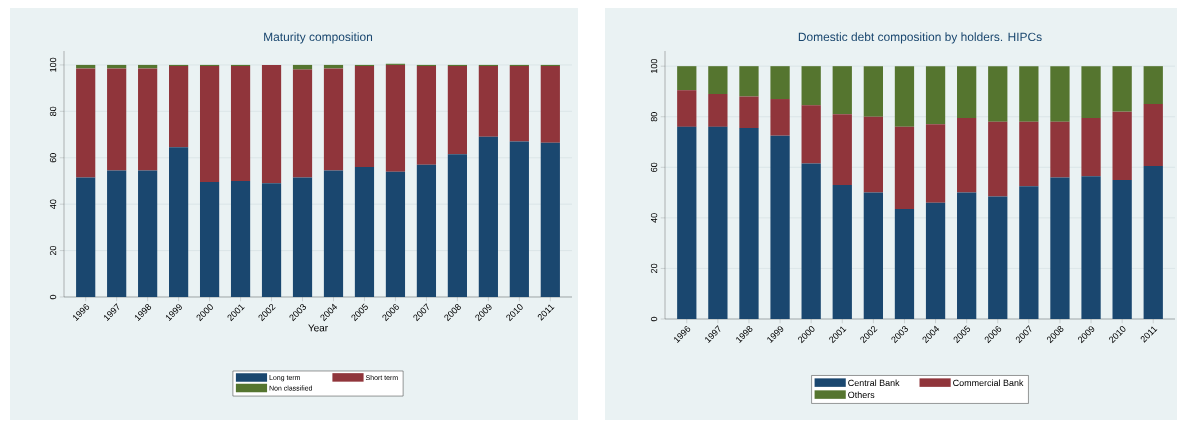 This screenshot has width=1187, height=427. I want to click on chart-title: Maturity composition, so click(318, 38).